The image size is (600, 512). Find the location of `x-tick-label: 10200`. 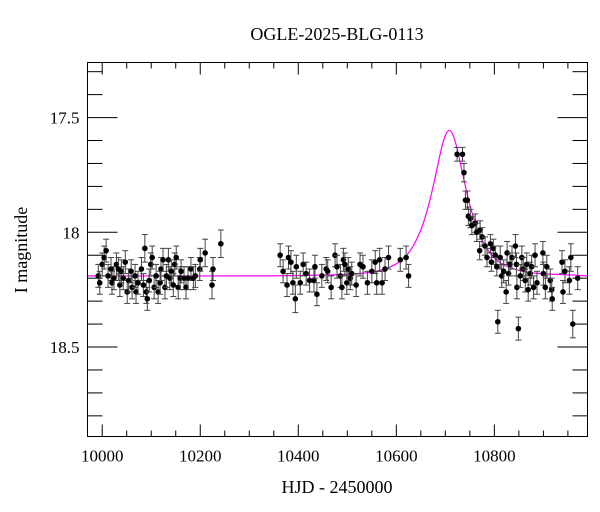

x-tick-label: 10200 is located at coordinates (200, 456).